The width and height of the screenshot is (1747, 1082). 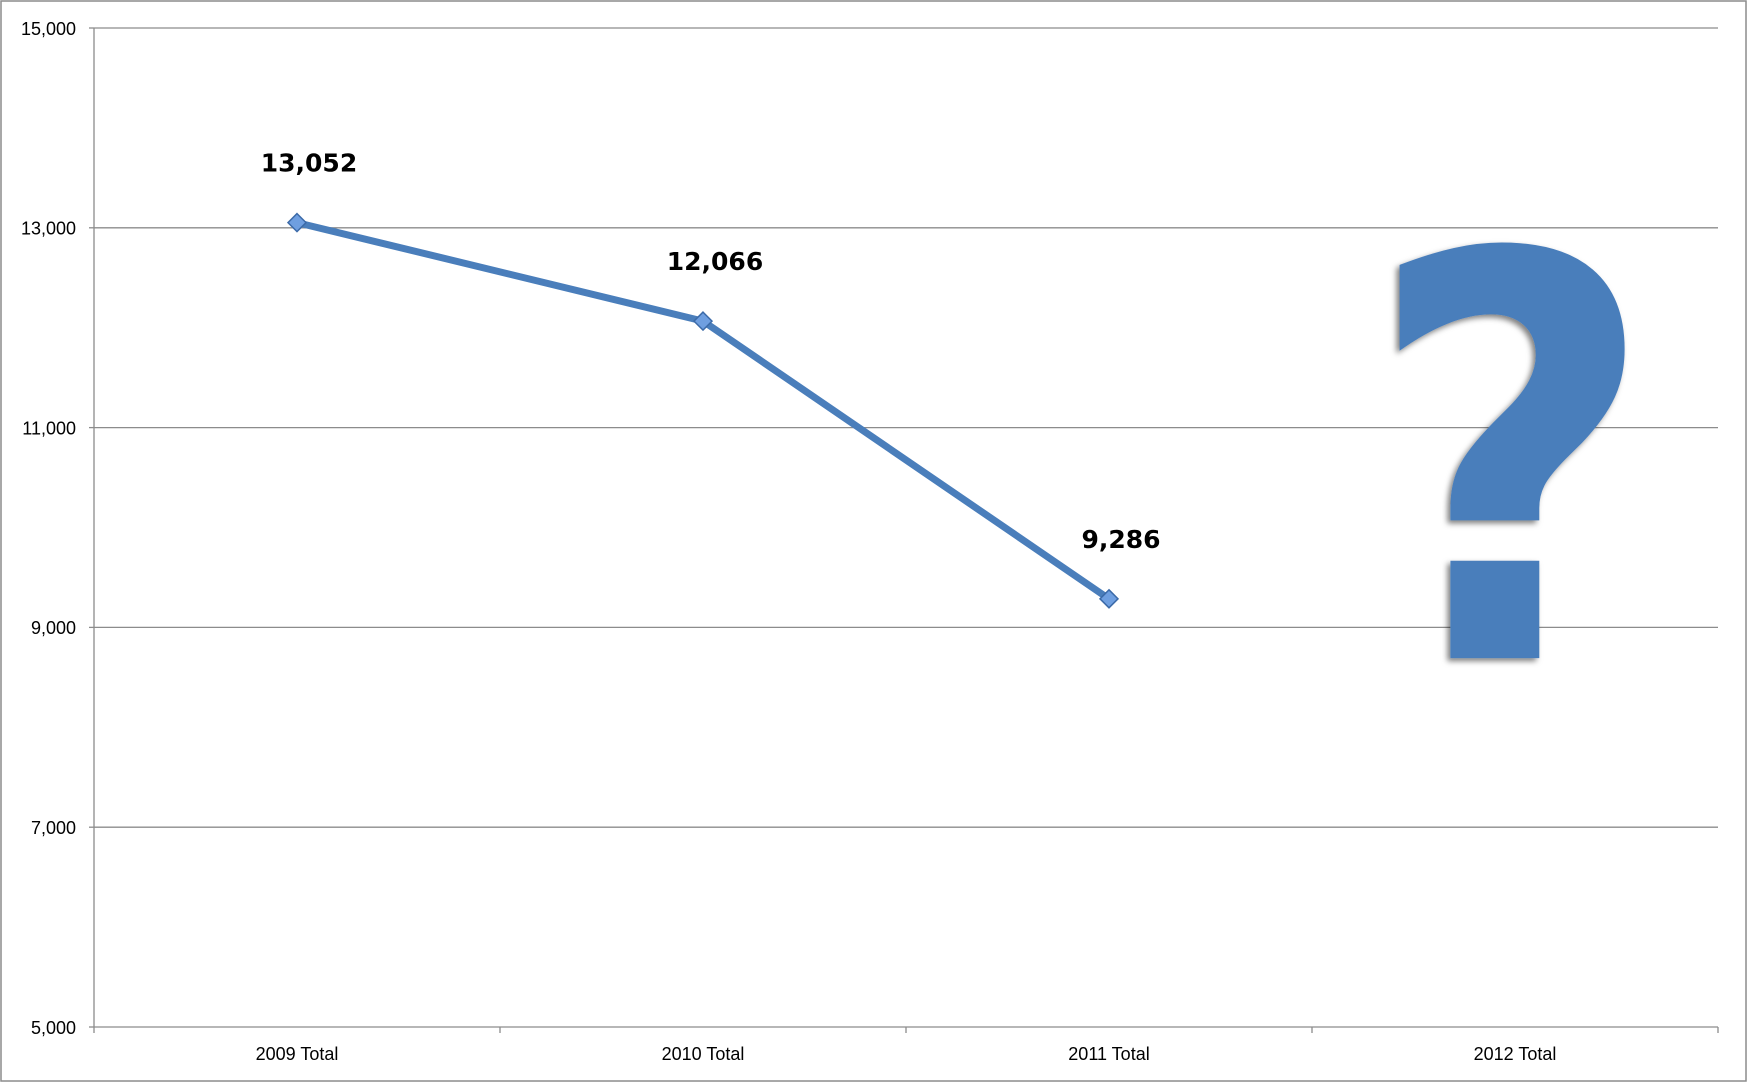 I want to click on x-tick-label: 2010 Total, so click(x=703, y=1054).